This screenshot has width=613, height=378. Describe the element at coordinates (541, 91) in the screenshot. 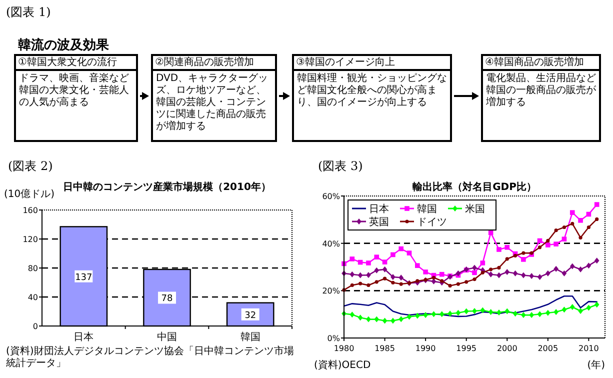

I see `text: 電化製品、生活用品など韓国の一般商品の販売が増加する` at that location.